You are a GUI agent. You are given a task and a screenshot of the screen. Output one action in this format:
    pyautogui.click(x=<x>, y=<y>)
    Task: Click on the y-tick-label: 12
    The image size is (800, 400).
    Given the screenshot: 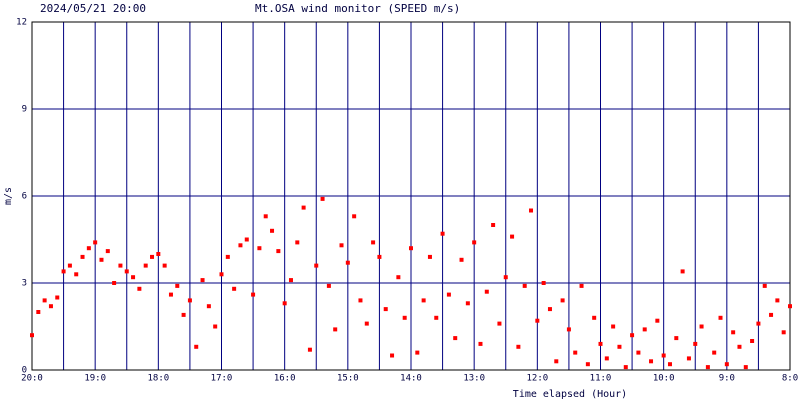 What is the action you would take?
    pyautogui.click(x=21, y=23)
    